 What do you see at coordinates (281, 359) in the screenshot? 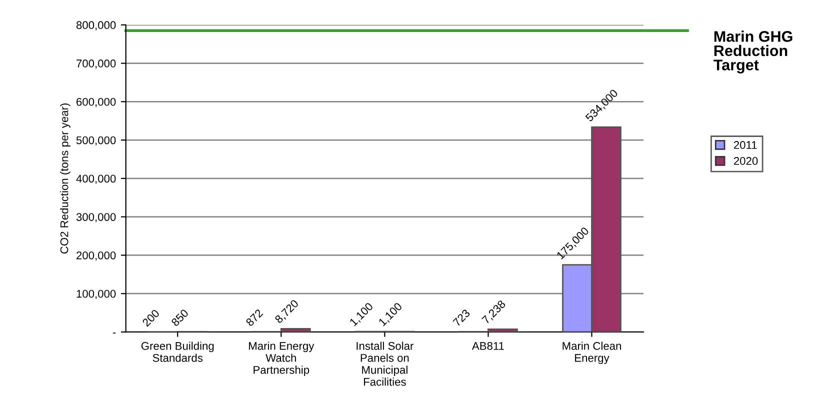
I see `x-tick-label: Marin Energy Watch Partnership` at bounding box center [281, 359].